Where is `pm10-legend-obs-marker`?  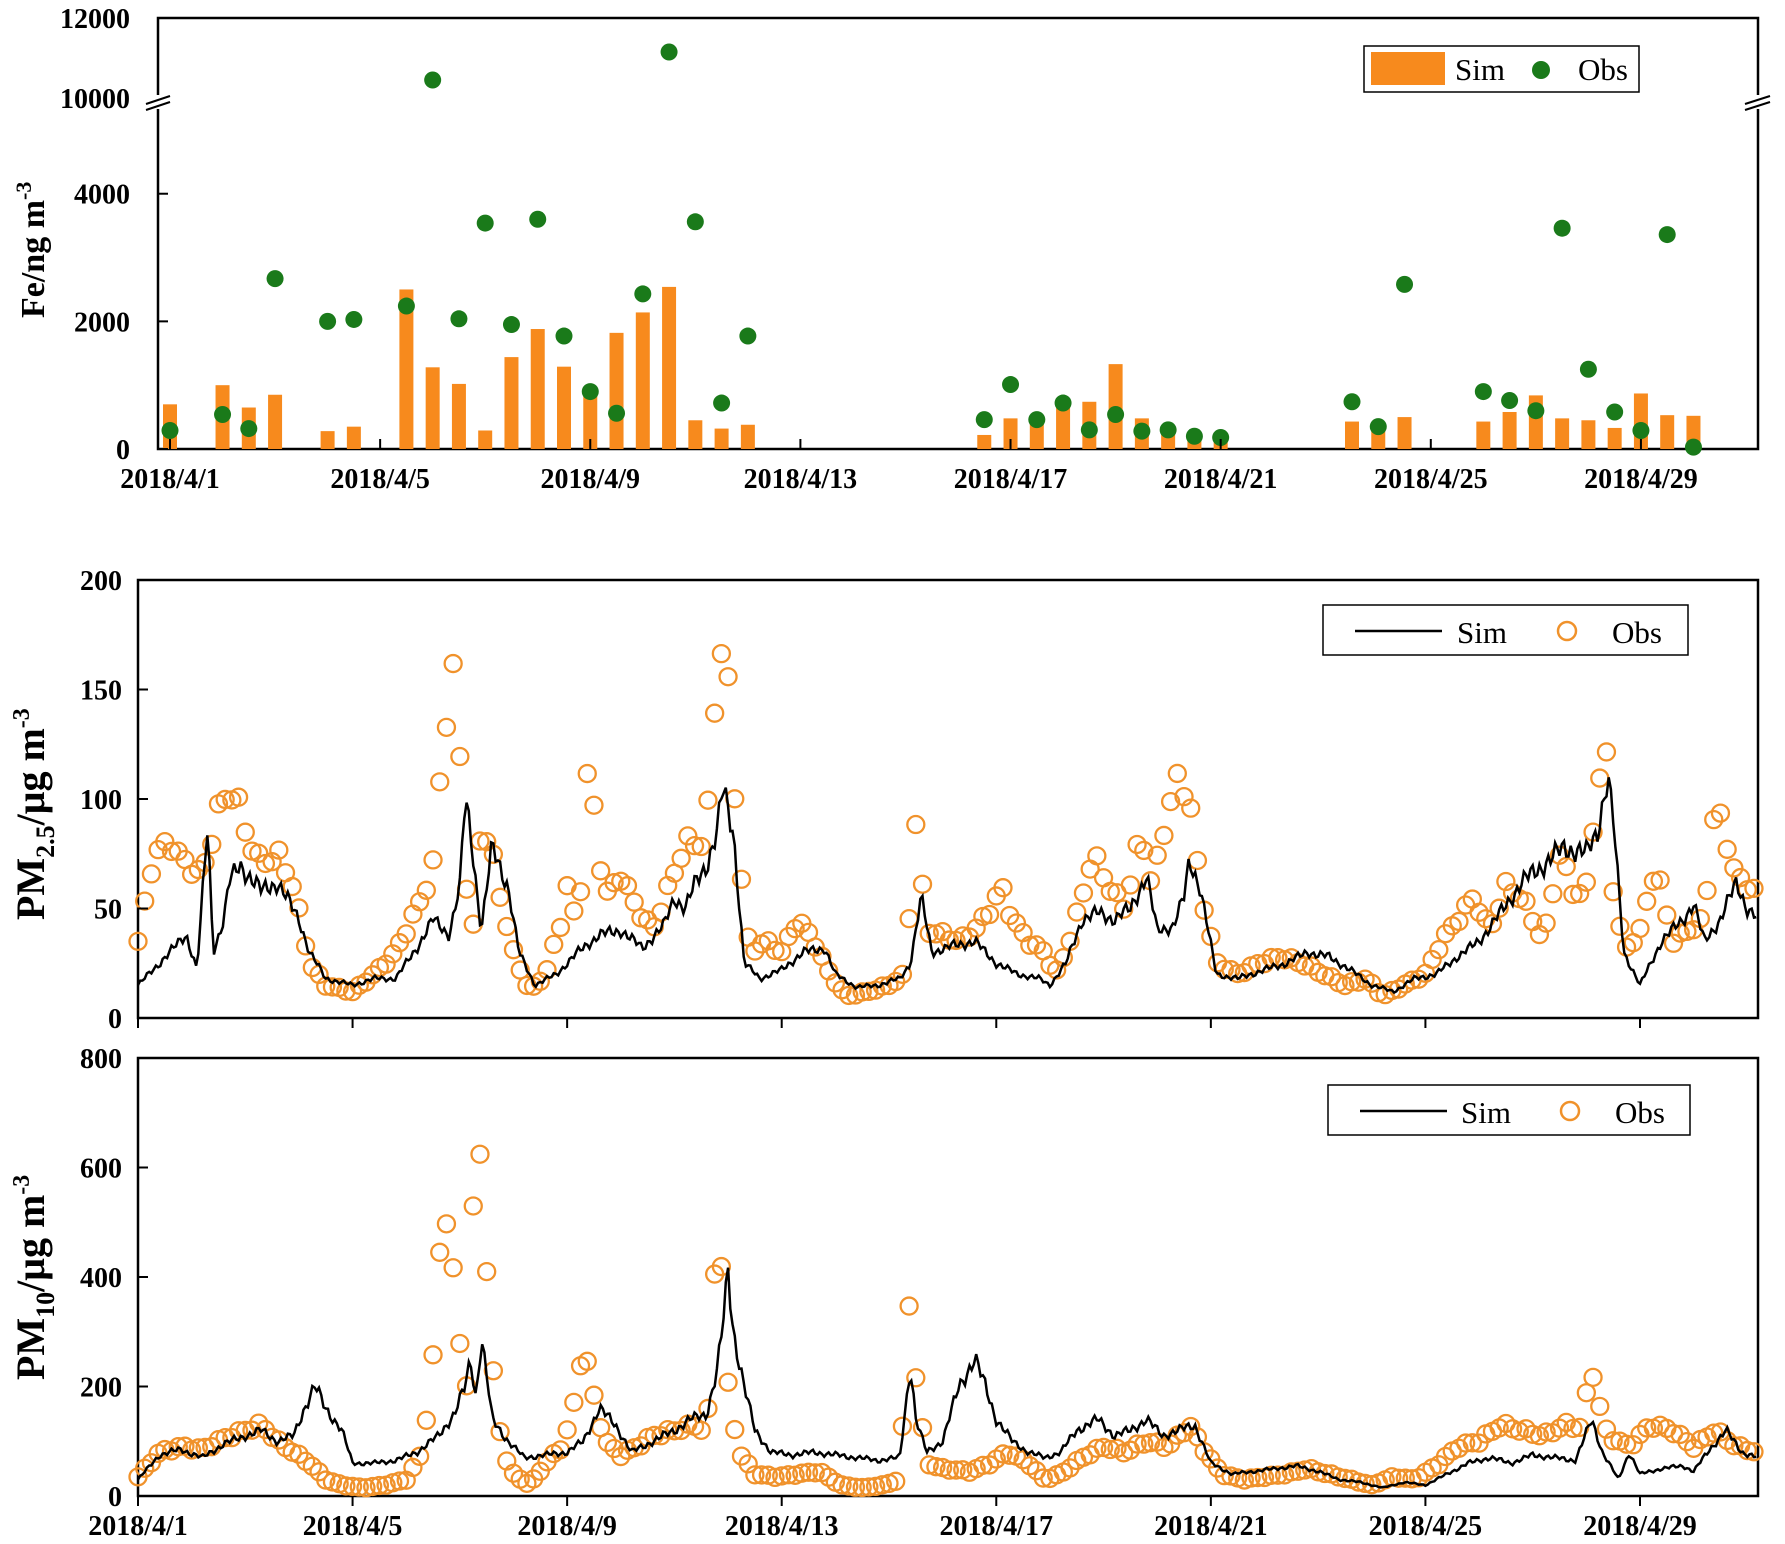 pm10-legend-obs-marker is located at coordinates (1570, 1111).